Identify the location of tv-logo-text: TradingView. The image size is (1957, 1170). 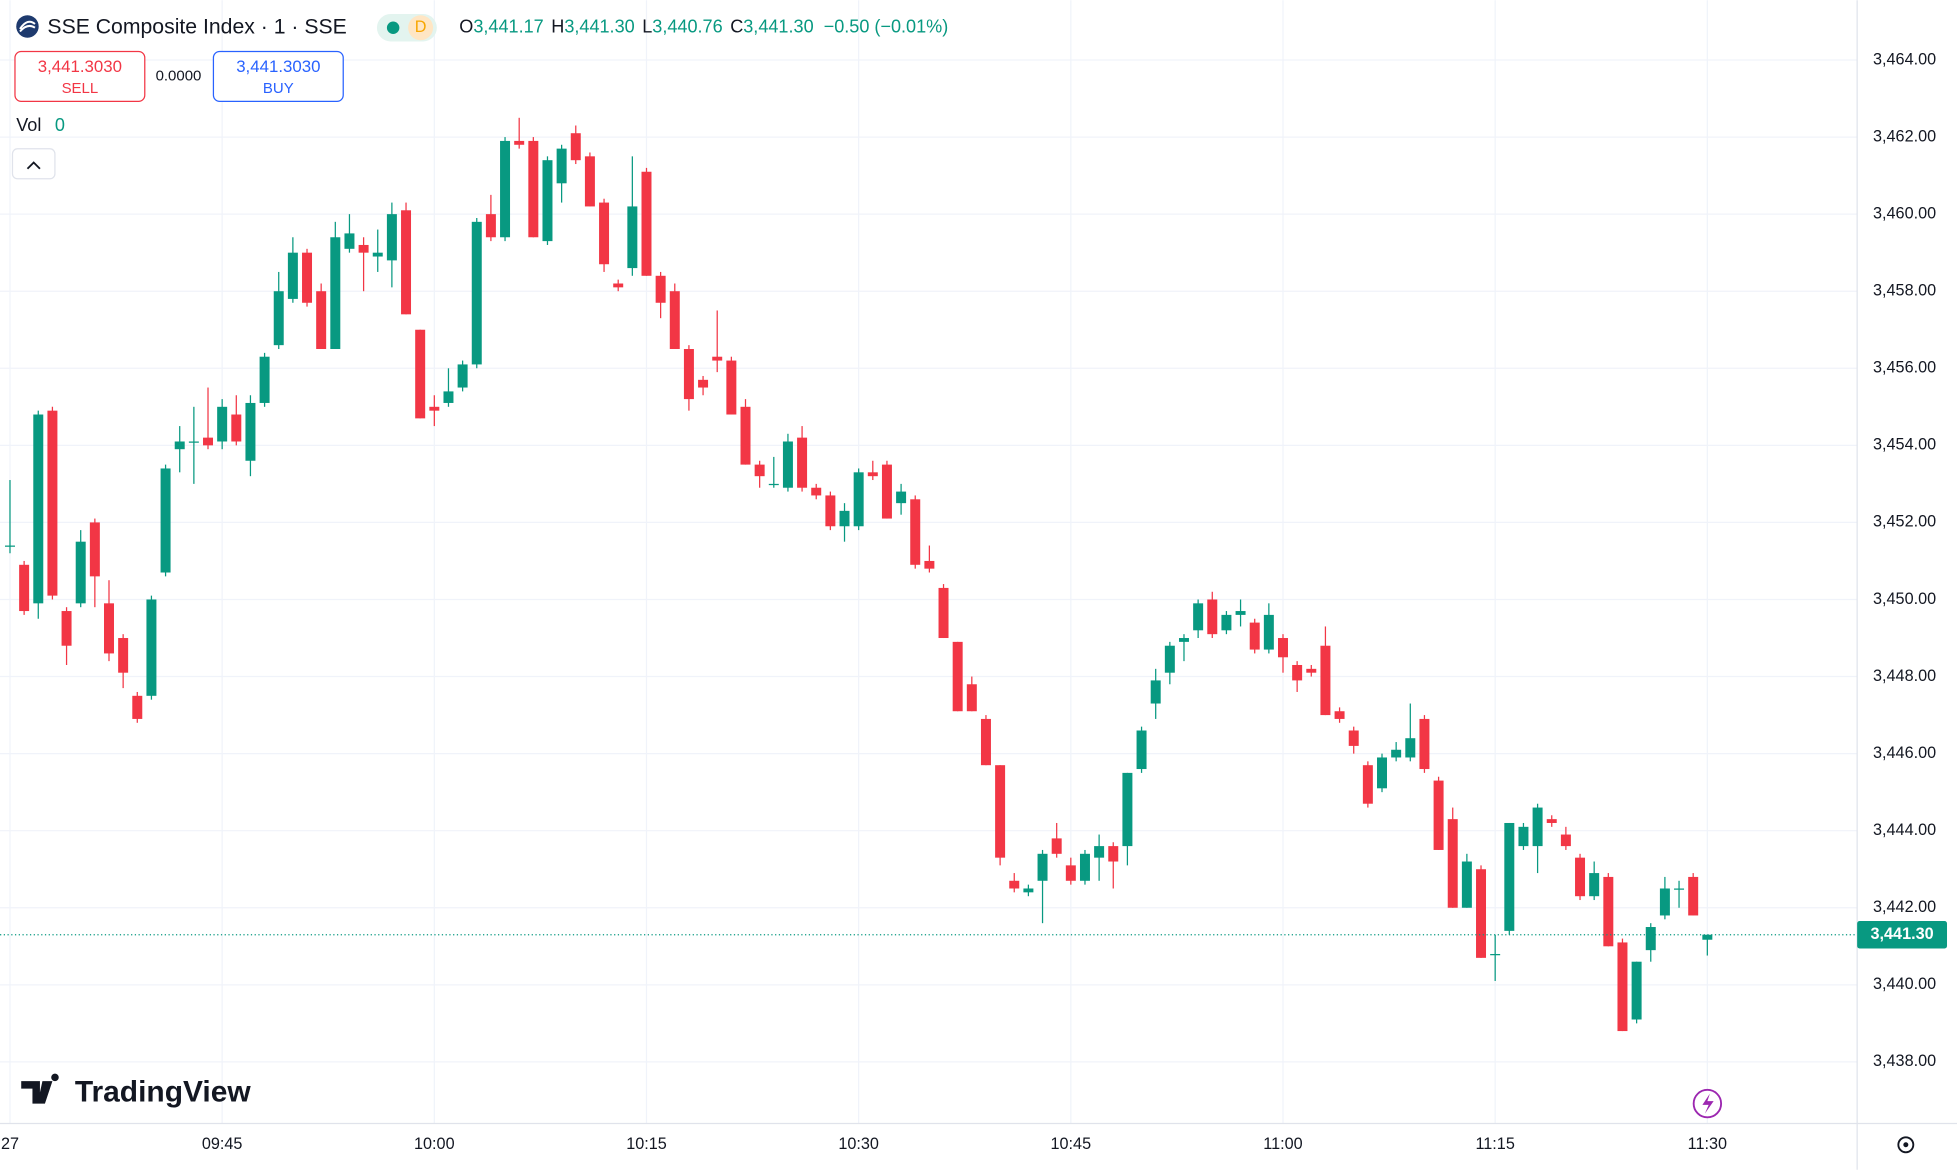
(163, 1092).